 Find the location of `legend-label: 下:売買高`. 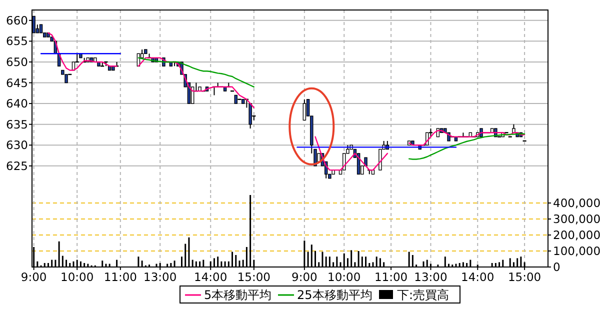

legend-label: 下:売買高 is located at coordinates (423, 295).